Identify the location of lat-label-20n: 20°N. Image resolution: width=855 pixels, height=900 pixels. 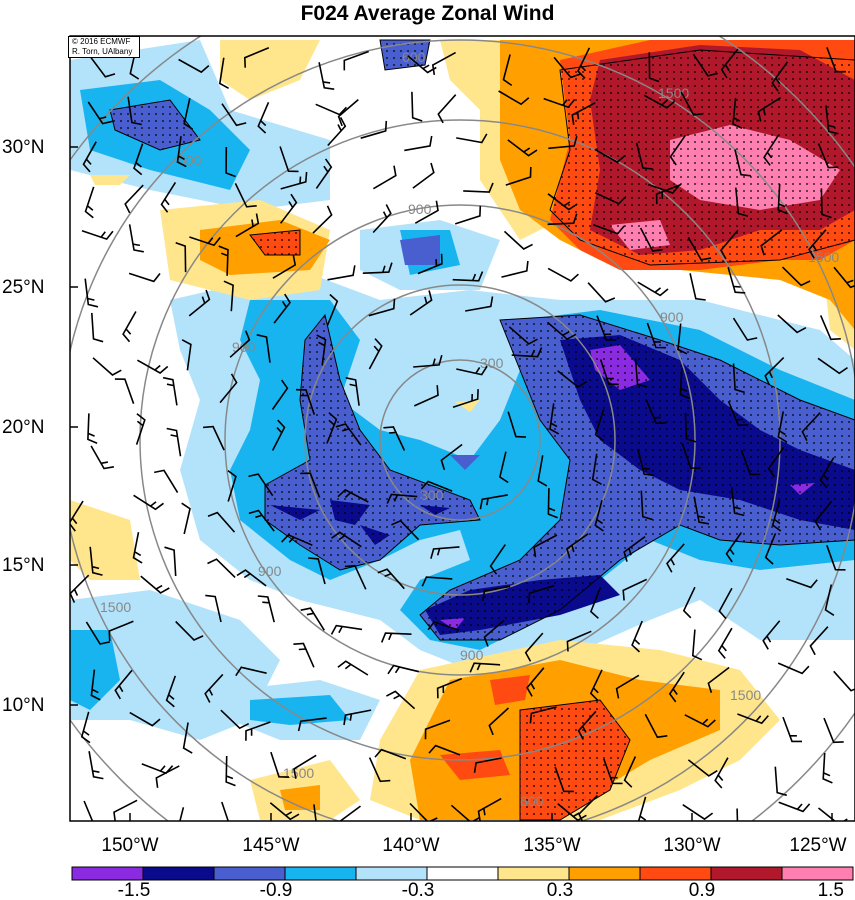
(23, 427).